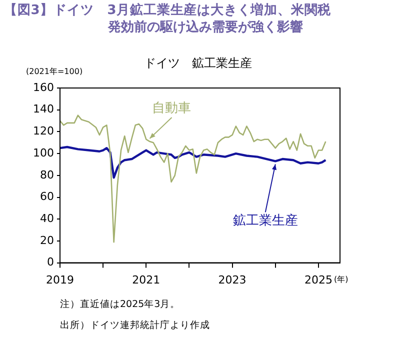 This screenshot has width=396, height=341. Describe the element at coordinates (232, 279) in the screenshot. I see `x-tick-label: 2023` at that location.